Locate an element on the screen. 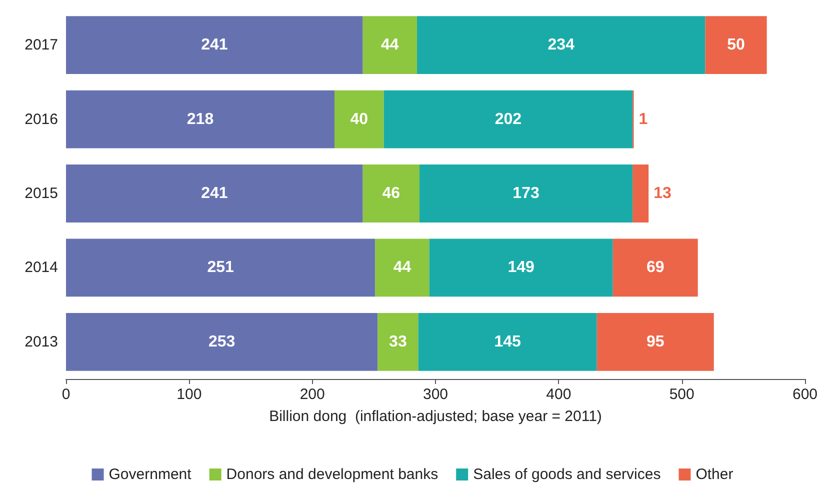  data-label: 251 is located at coordinates (220, 267).